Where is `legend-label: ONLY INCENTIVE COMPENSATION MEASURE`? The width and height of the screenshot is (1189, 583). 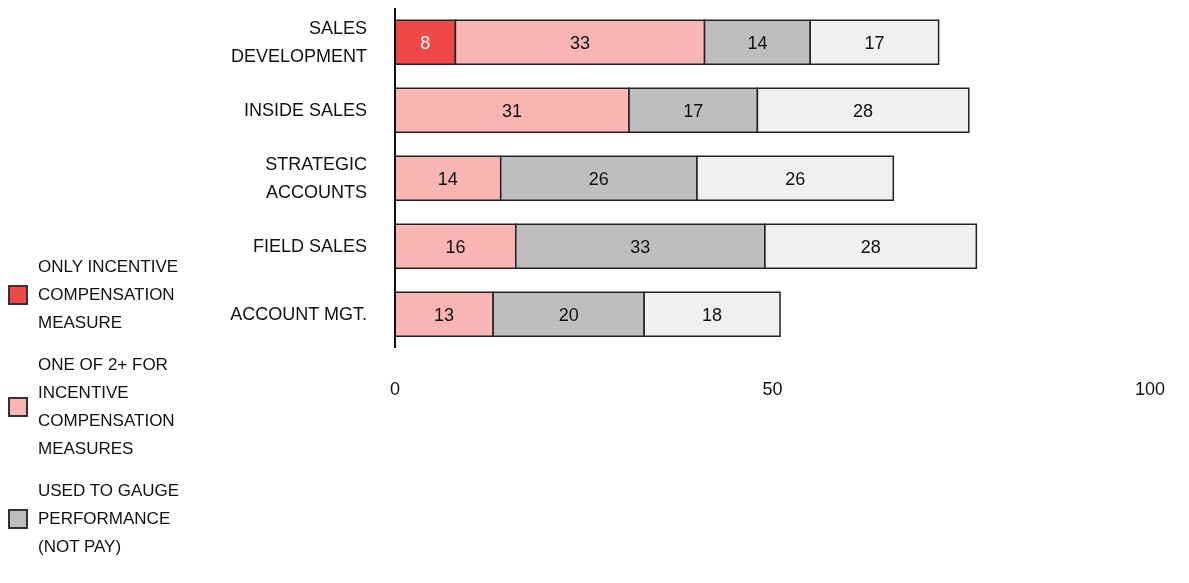
legend-label: ONLY INCENTIVE COMPENSATION MEASURE is located at coordinates (109, 295).